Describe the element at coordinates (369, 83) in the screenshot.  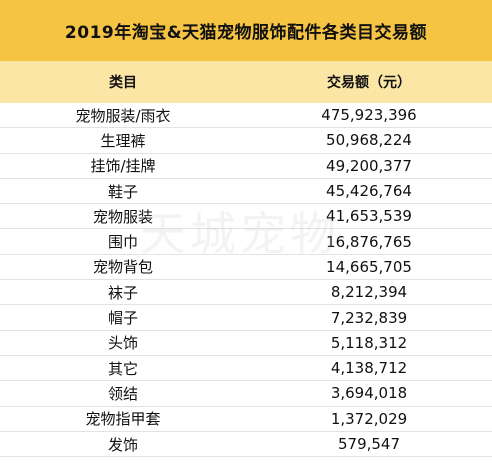
I see `column-header-value: 交易额（元）` at that location.